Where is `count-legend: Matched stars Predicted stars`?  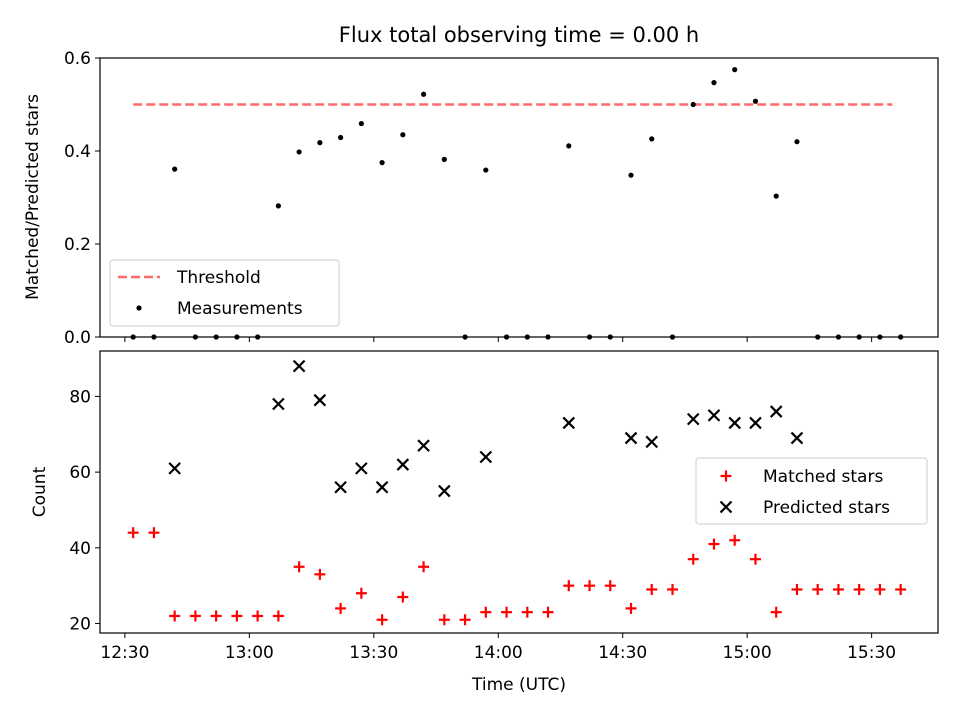 count-legend: Matched stars Predicted stars is located at coordinates (811, 491).